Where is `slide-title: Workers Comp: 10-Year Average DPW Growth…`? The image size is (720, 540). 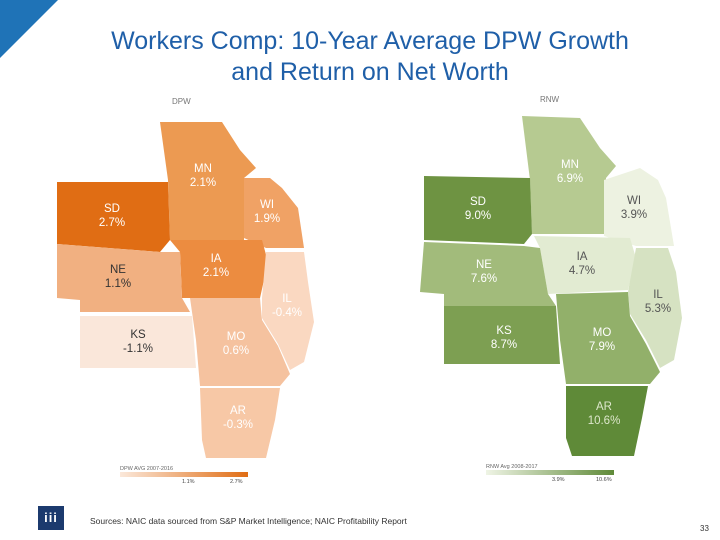 slide-title: Workers Comp: 10-Year Average DPW Growth… is located at coordinates (370, 57).